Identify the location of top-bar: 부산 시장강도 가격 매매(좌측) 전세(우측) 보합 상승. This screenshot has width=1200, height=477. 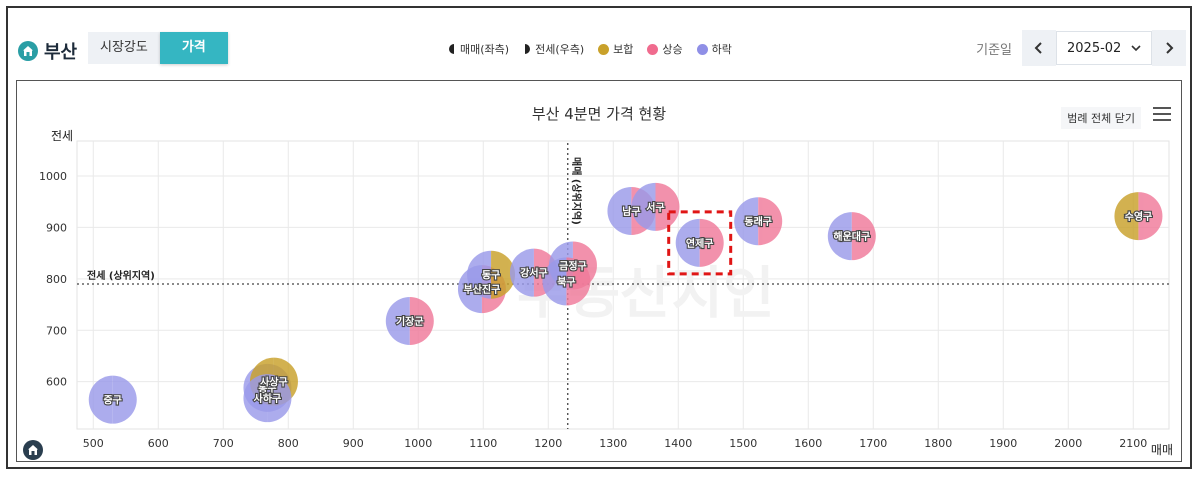
(601, 43).